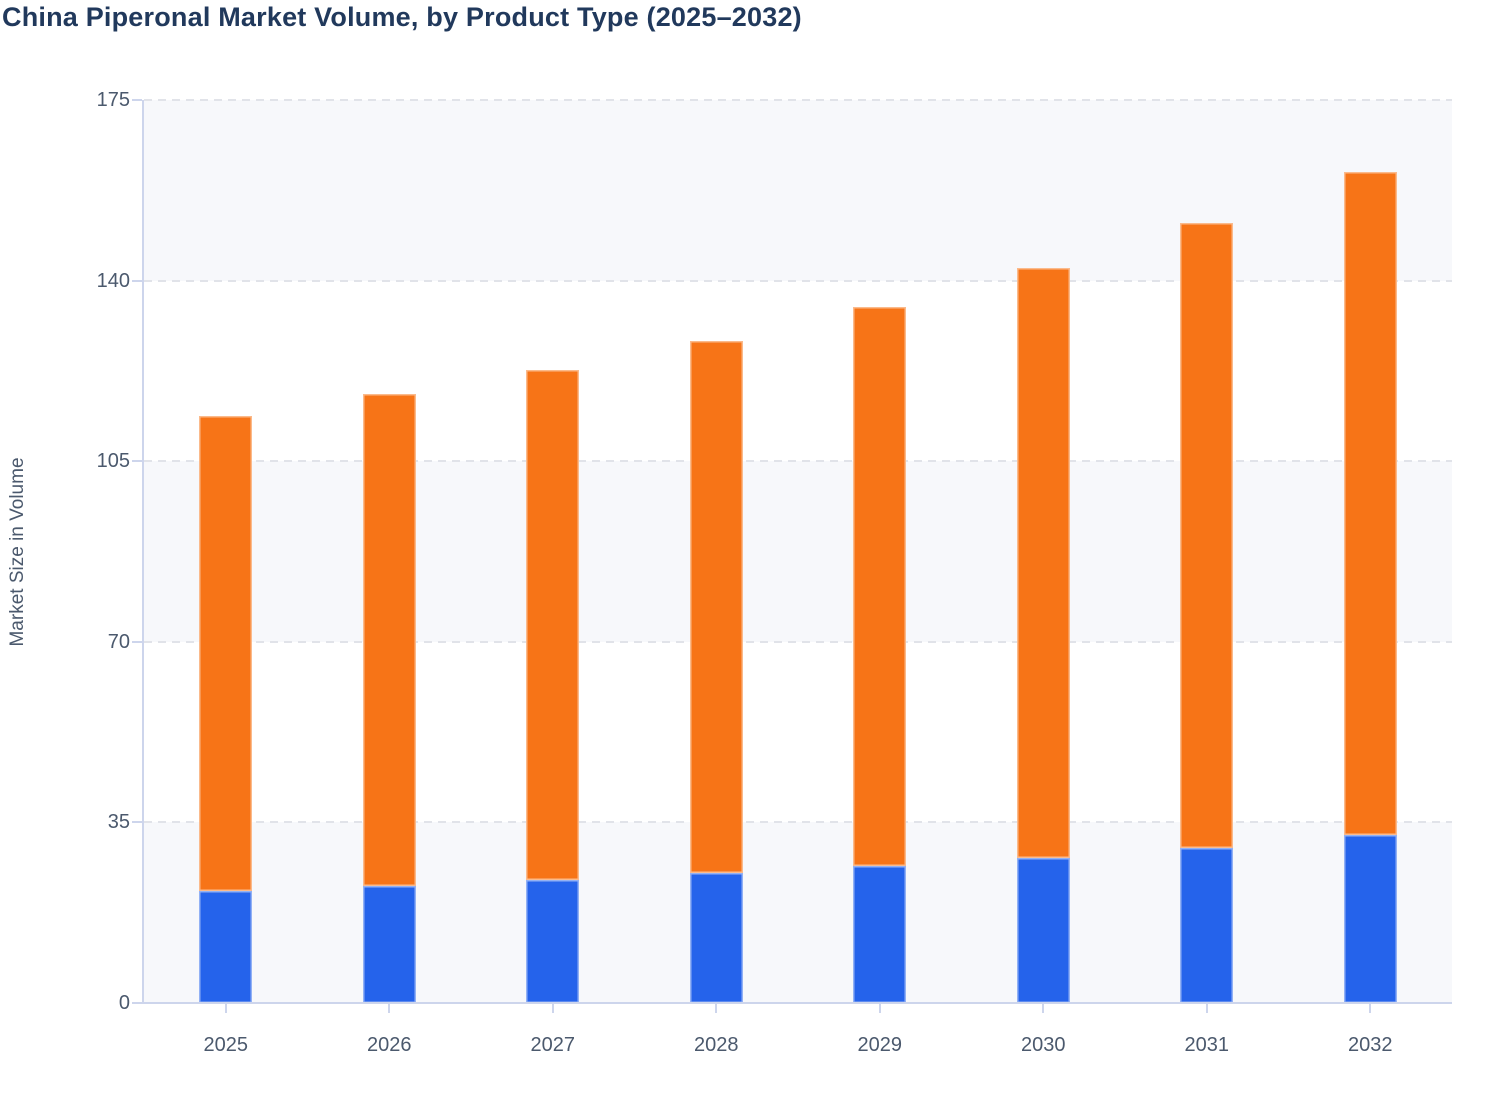 The height and width of the screenshot is (1120, 1508). Describe the element at coordinates (1370, 919) in the screenshot. I see `bar-2032-blue-segment` at that location.